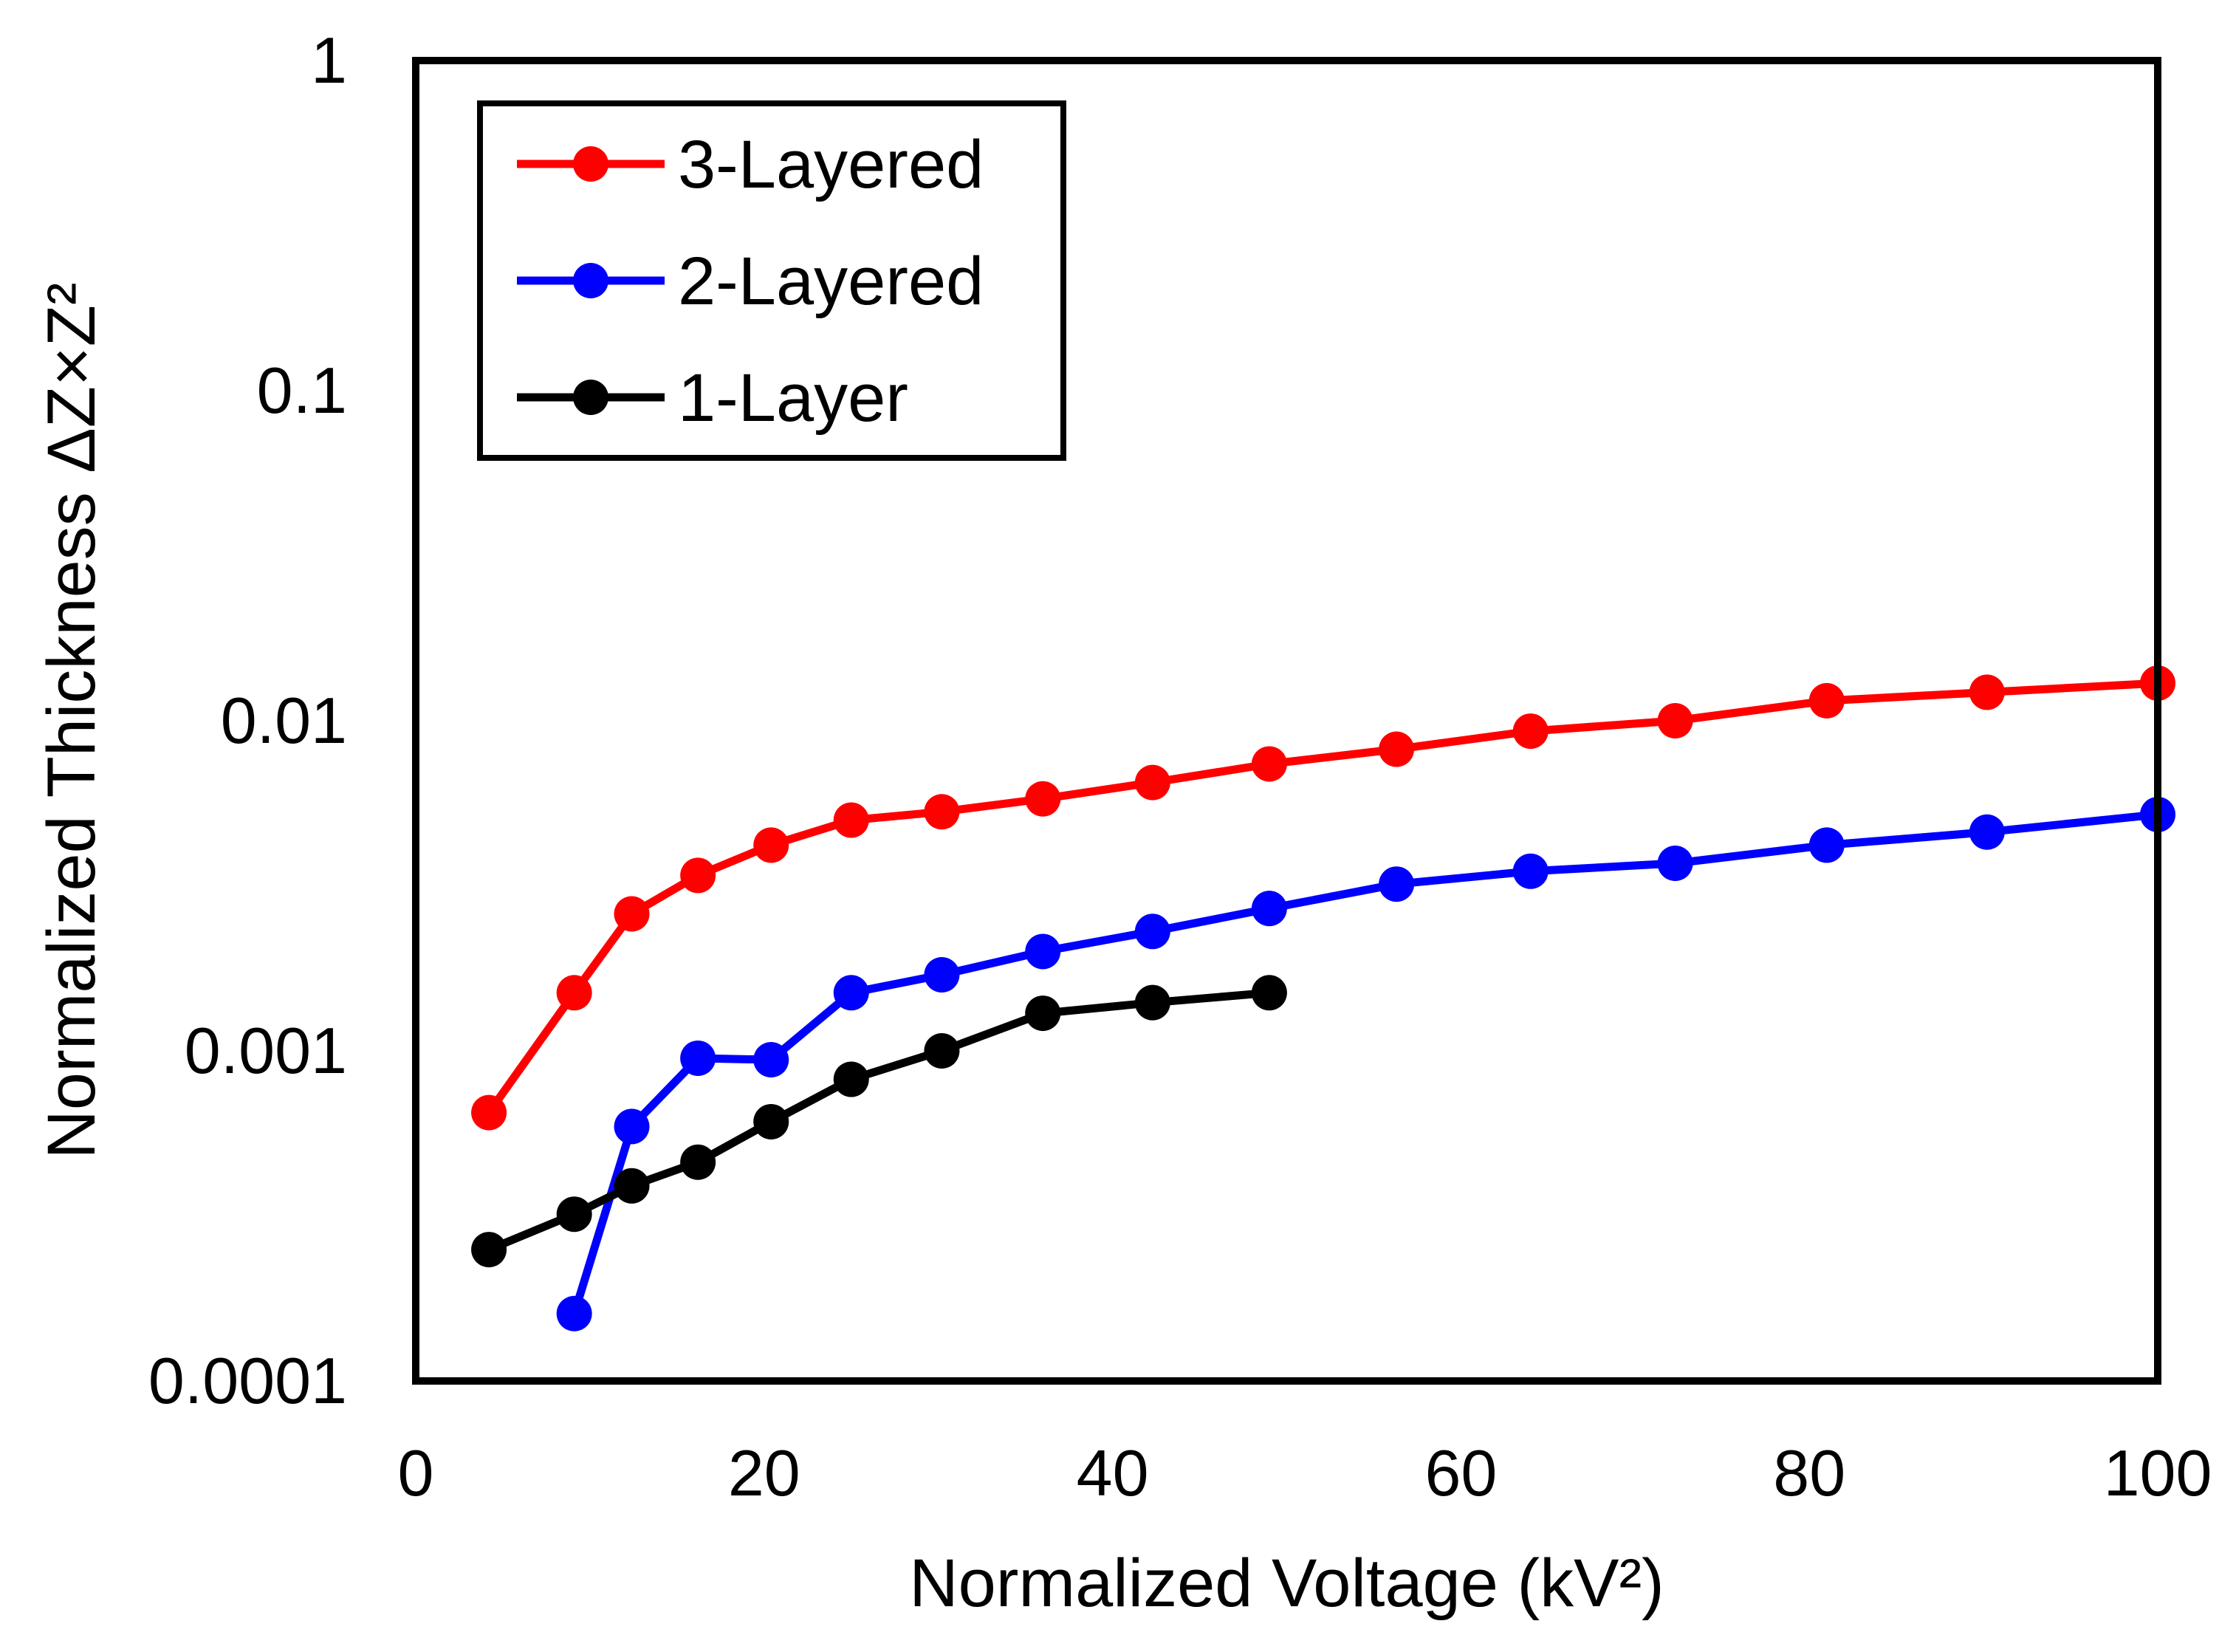 This screenshot has width=2236, height=1652. I want to click on y-axis-ticks: 0.0001 0.001 0.01 0.1 1, so click(247, 720).